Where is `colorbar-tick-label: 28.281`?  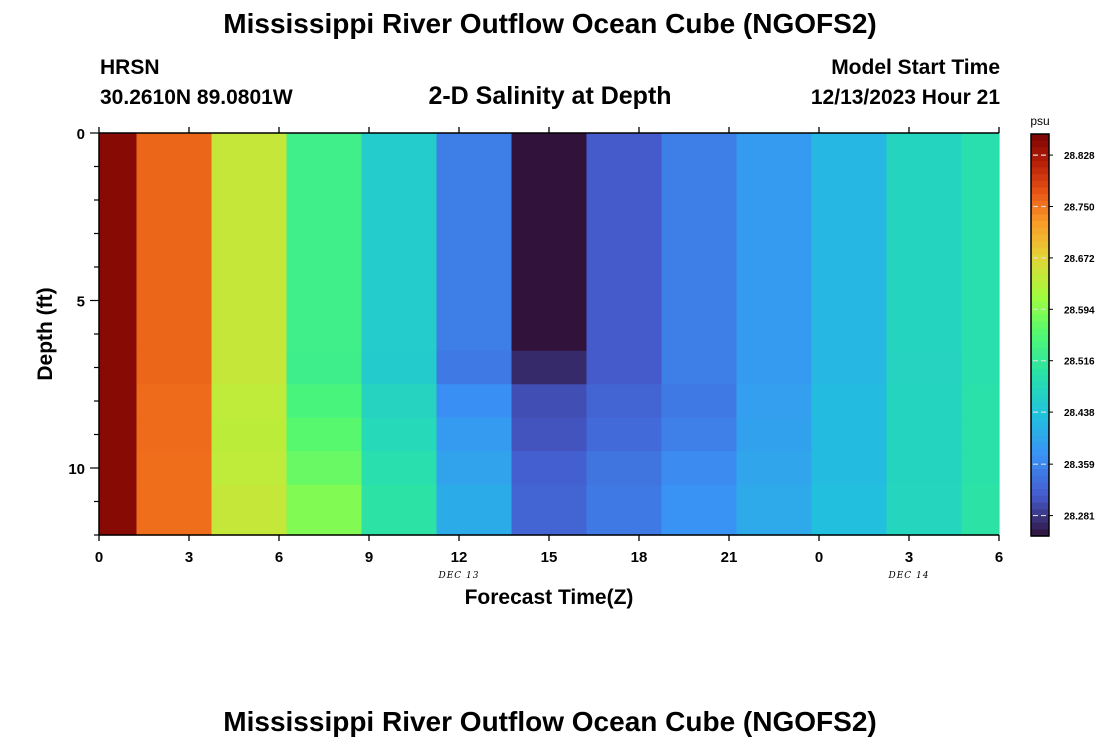 colorbar-tick-label: 28.281 is located at coordinates (1079, 517).